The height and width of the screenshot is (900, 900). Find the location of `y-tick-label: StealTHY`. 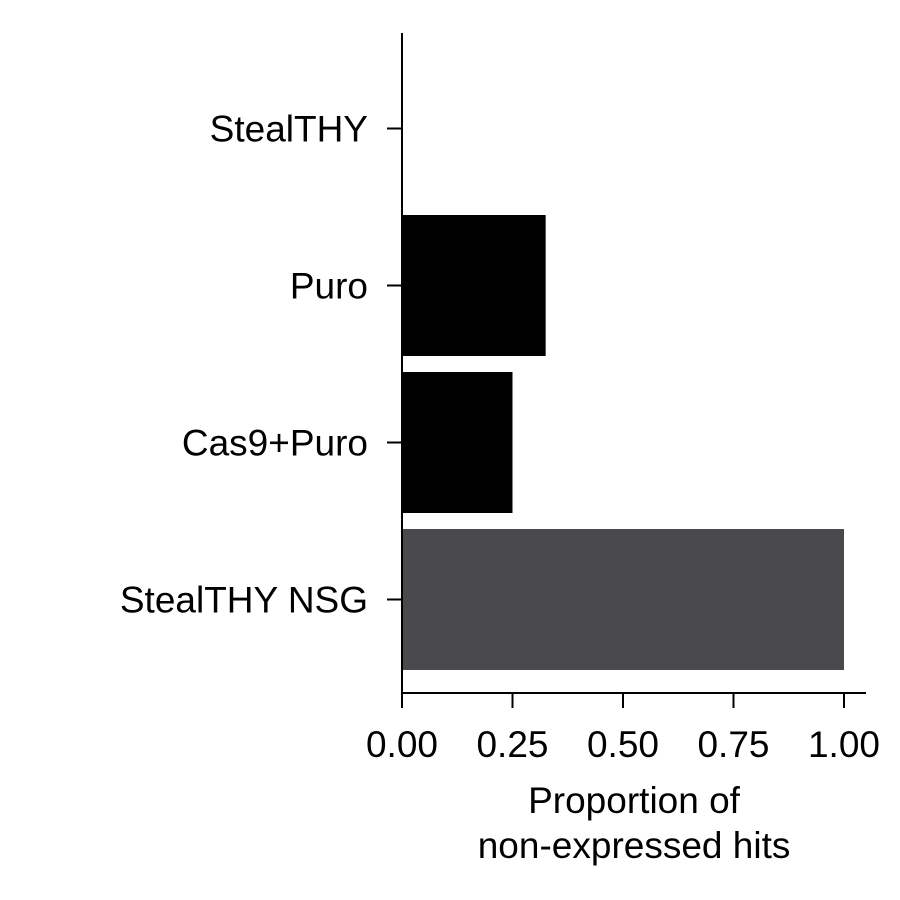

y-tick-label: StealTHY is located at coordinates (289, 129).